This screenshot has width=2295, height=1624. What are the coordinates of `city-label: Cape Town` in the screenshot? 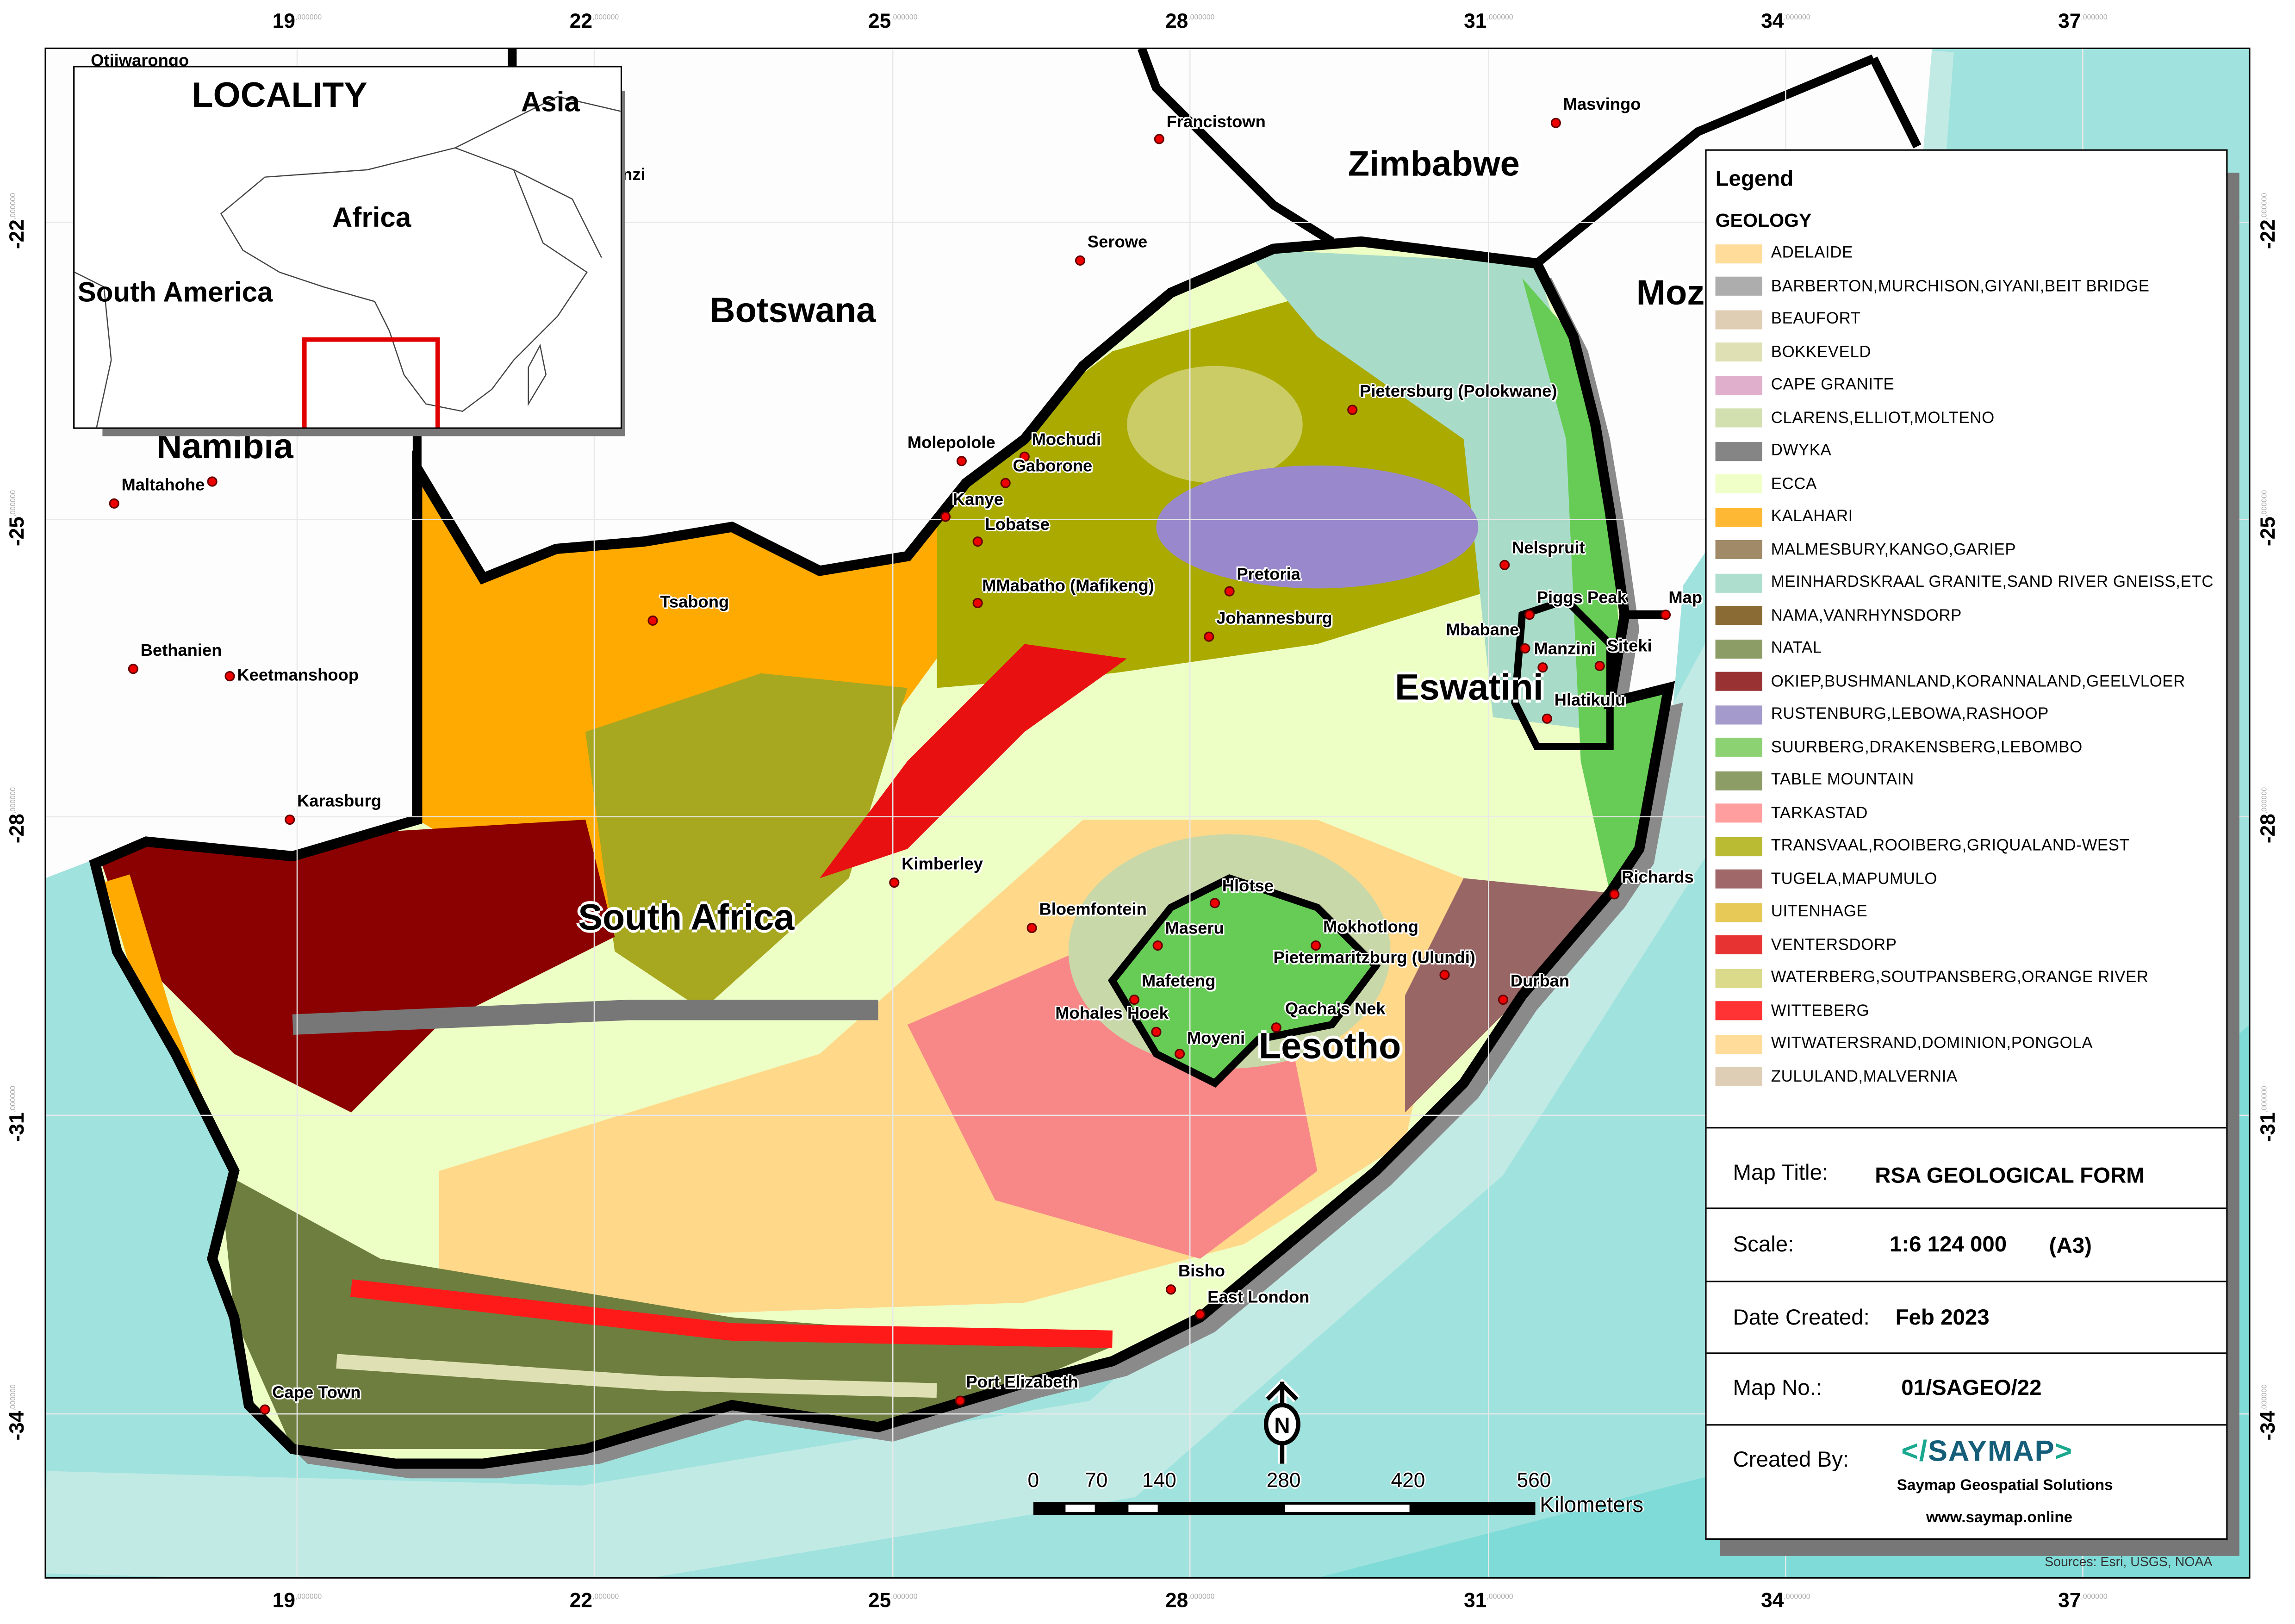 It's located at (316, 1393).